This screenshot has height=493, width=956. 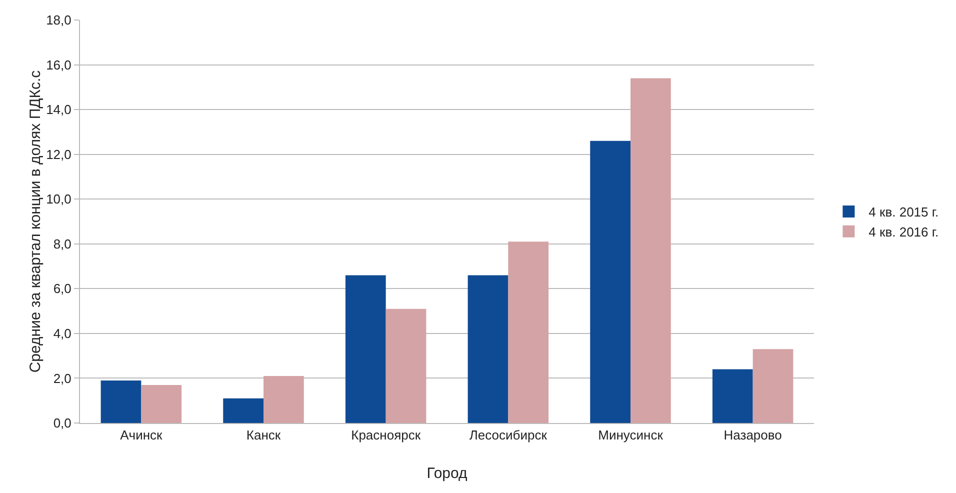 I want to click on x-tick-label: Лесосибирск, so click(x=508, y=435).